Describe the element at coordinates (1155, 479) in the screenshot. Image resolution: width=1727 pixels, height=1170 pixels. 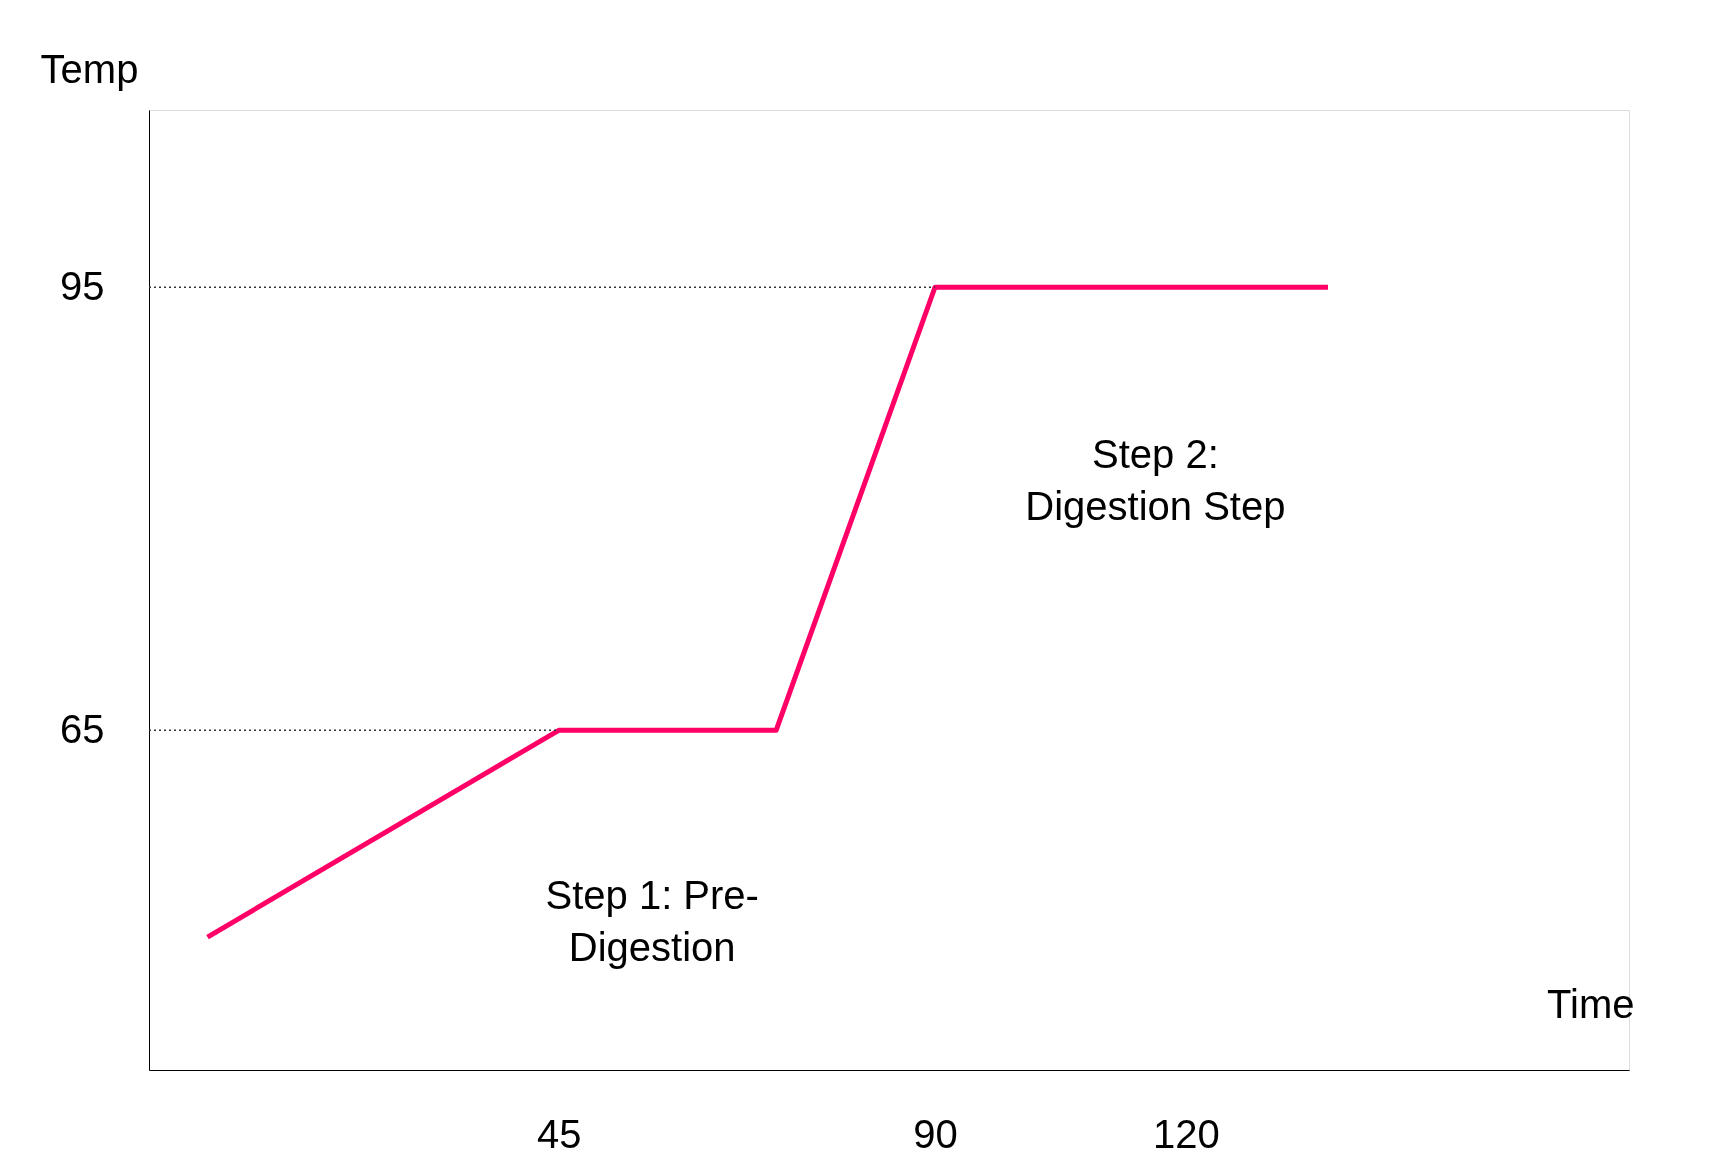
I see `annotation: Step 2: Digestion Step` at that location.